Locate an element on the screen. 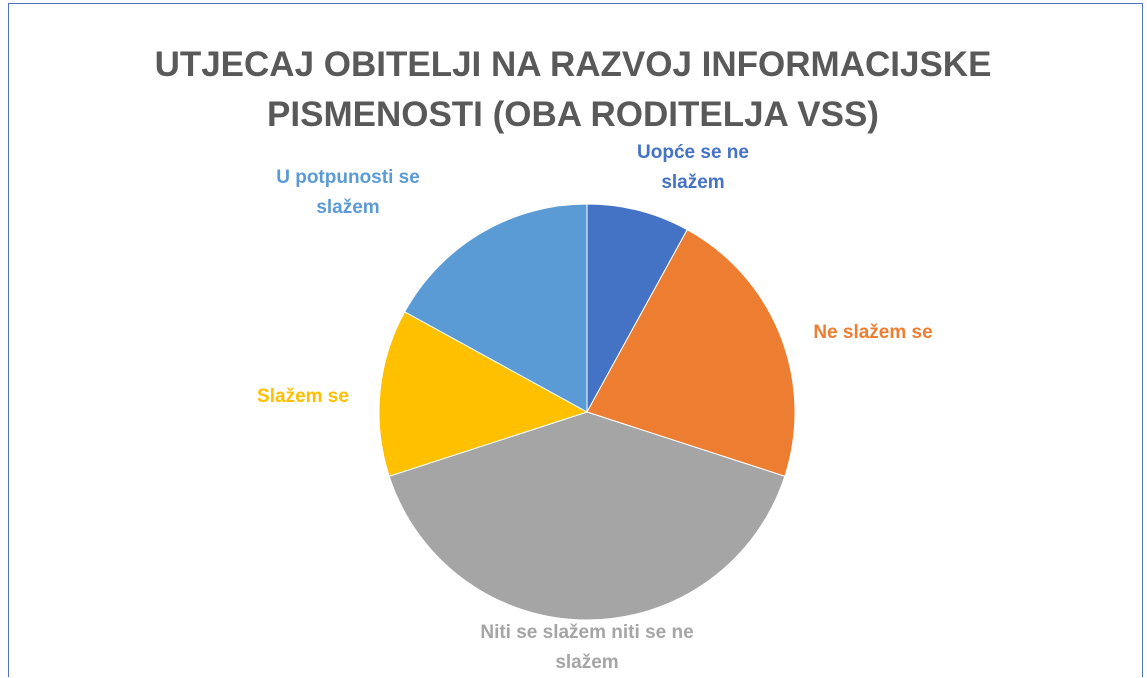  slice-label: Uopće se ne slažem is located at coordinates (693, 167).